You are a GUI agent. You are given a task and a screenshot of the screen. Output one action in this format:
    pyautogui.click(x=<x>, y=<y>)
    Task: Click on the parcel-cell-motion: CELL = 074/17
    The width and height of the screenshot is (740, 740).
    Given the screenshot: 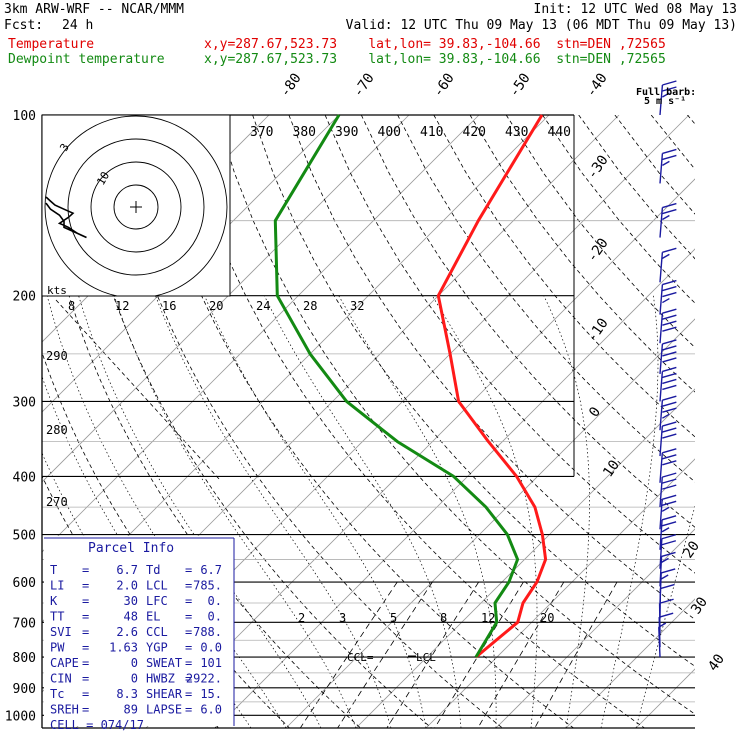 What is the action you would take?
    pyautogui.click(x=97, y=725)
    